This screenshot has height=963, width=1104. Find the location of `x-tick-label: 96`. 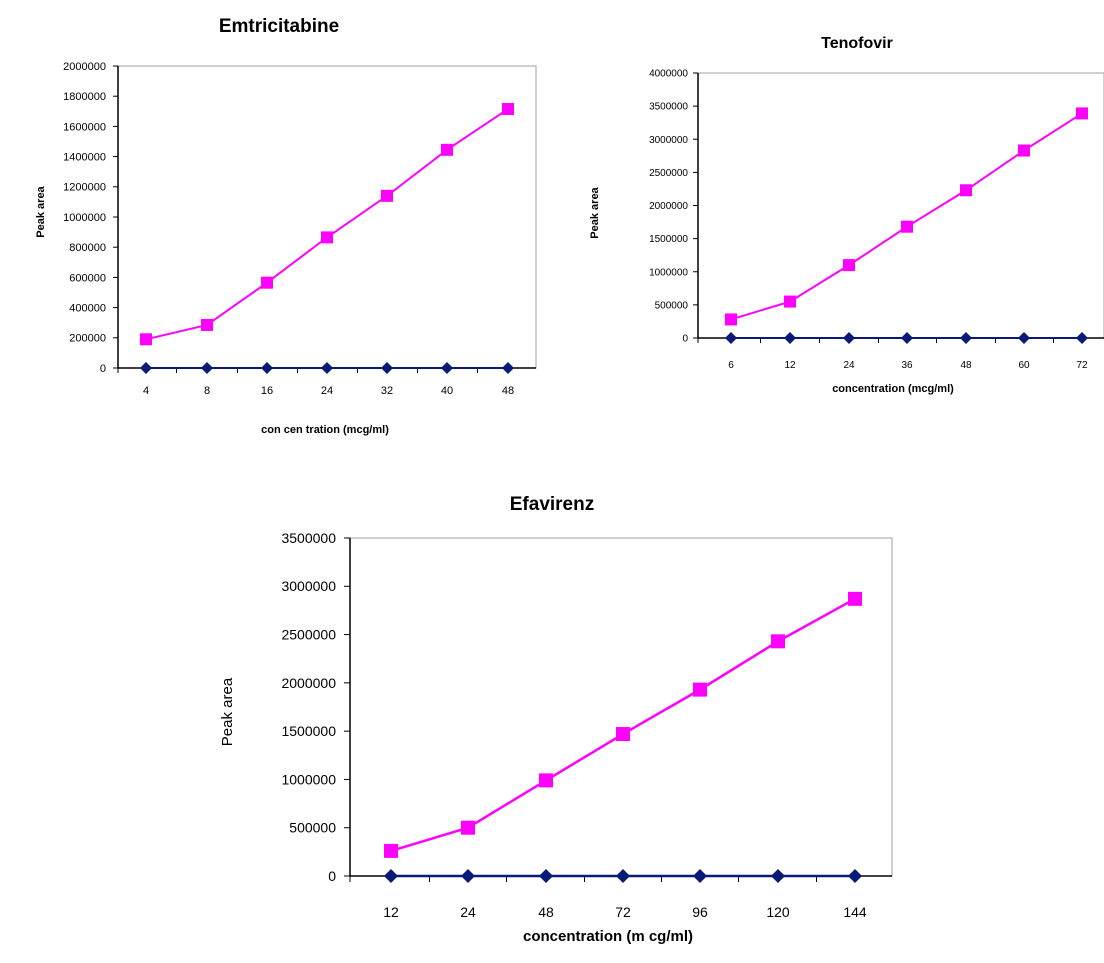

x-tick-label: 96 is located at coordinates (700, 912).